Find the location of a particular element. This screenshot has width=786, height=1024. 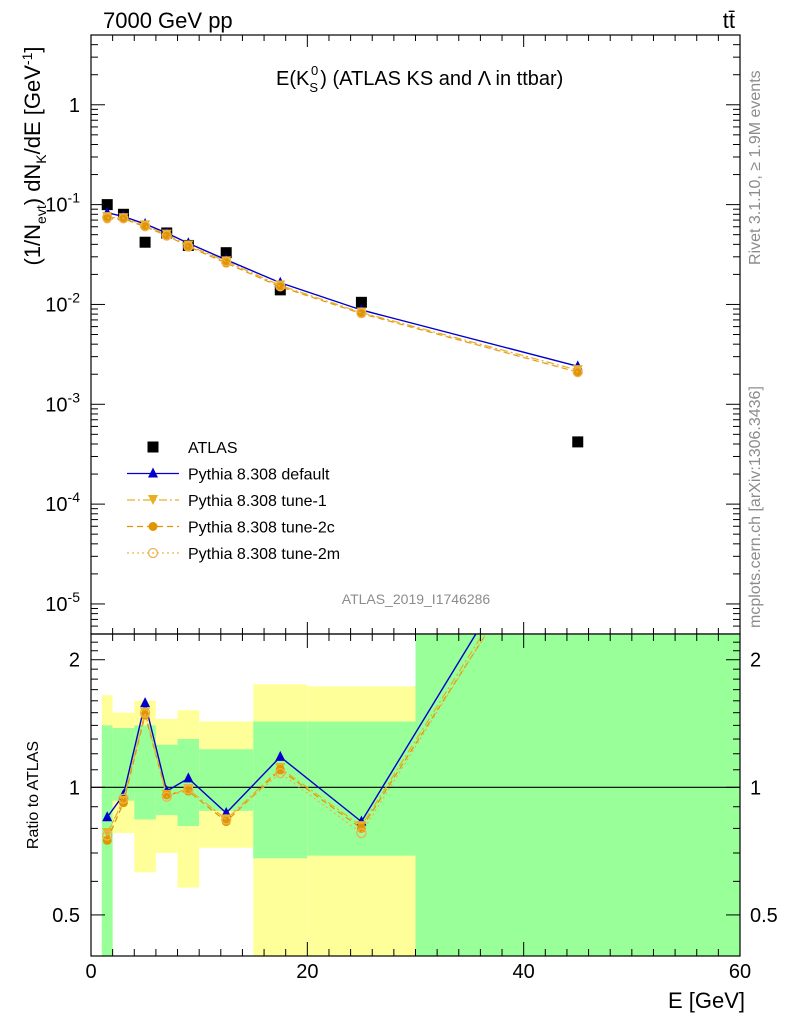

main-ytick-label: 10⁻² is located at coordinates (62, 302).